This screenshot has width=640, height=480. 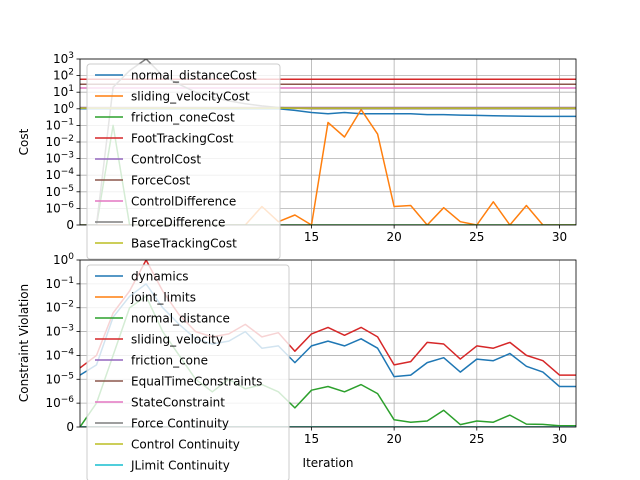 I want to click on legend-label: sliding_velocityCost, so click(x=190, y=97).